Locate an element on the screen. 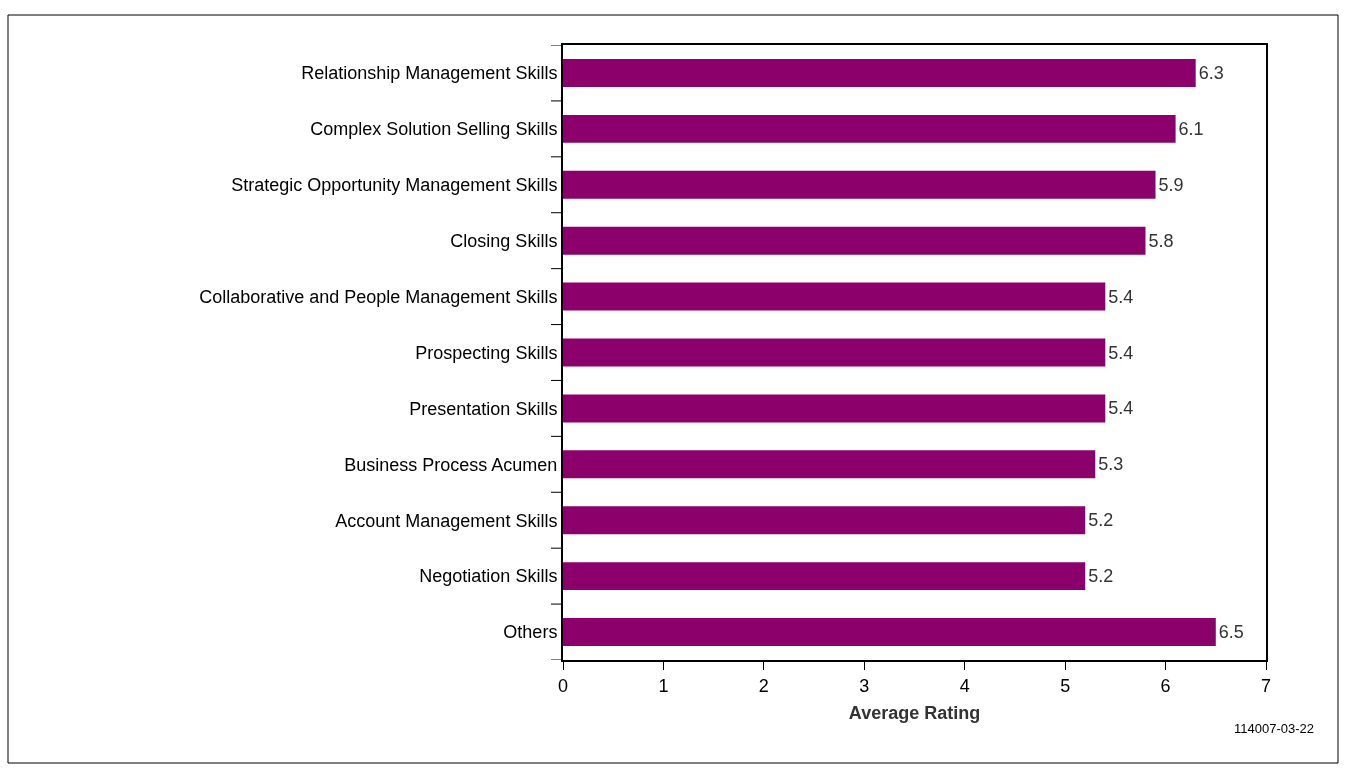 The height and width of the screenshot is (778, 1346). y-tick-label: Collaborative and People Management Skills is located at coordinates (378, 296).